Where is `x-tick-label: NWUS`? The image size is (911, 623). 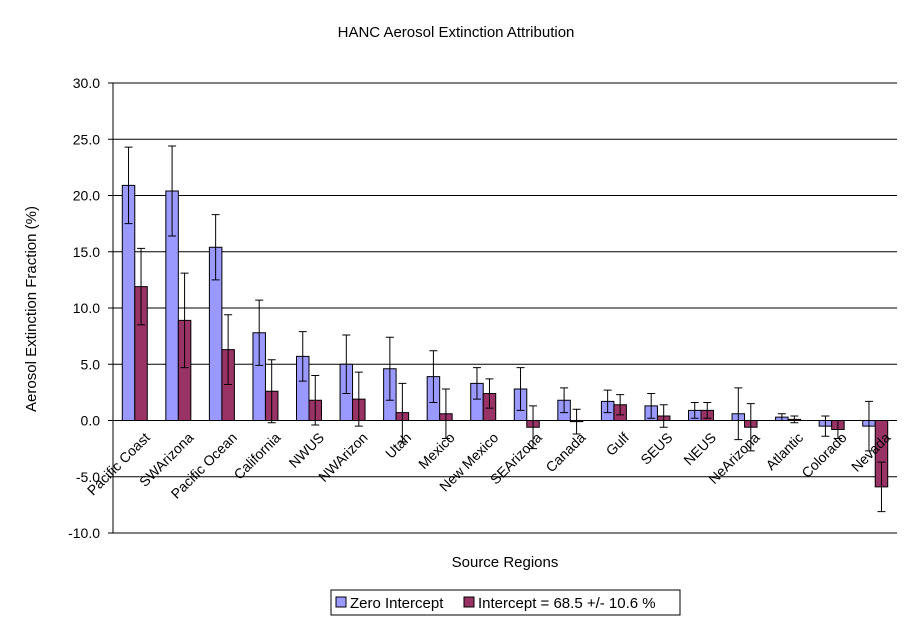
x-tick-label: NWUS is located at coordinates (307, 450).